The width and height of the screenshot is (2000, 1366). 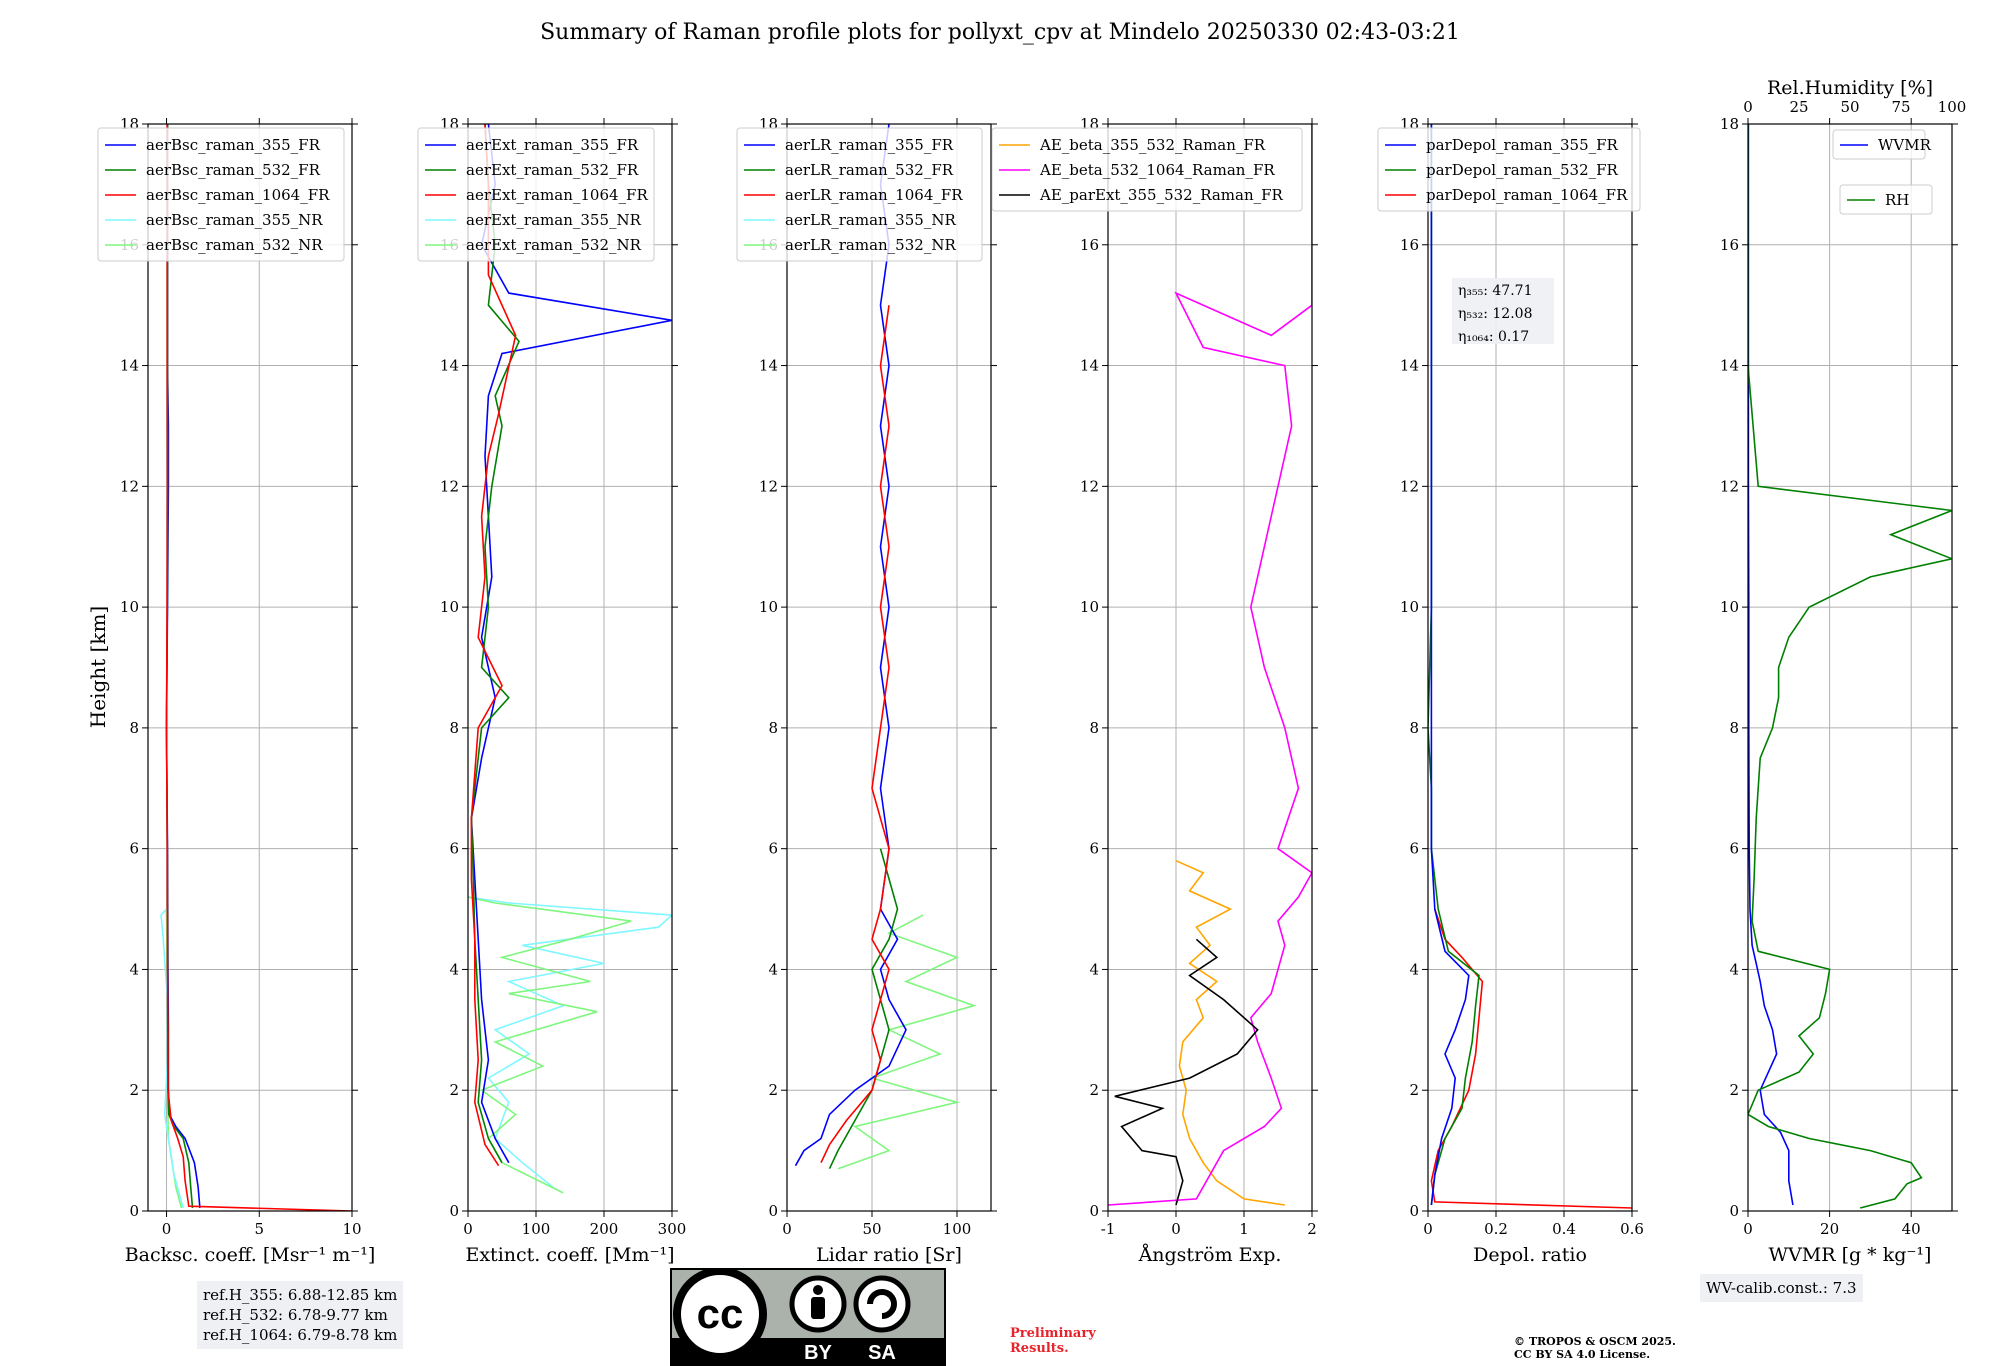 What do you see at coordinates (1053, 1333) in the screenshot?
I see `preliminary-line1: Preliminary` at bounding box center [1053, 1333].